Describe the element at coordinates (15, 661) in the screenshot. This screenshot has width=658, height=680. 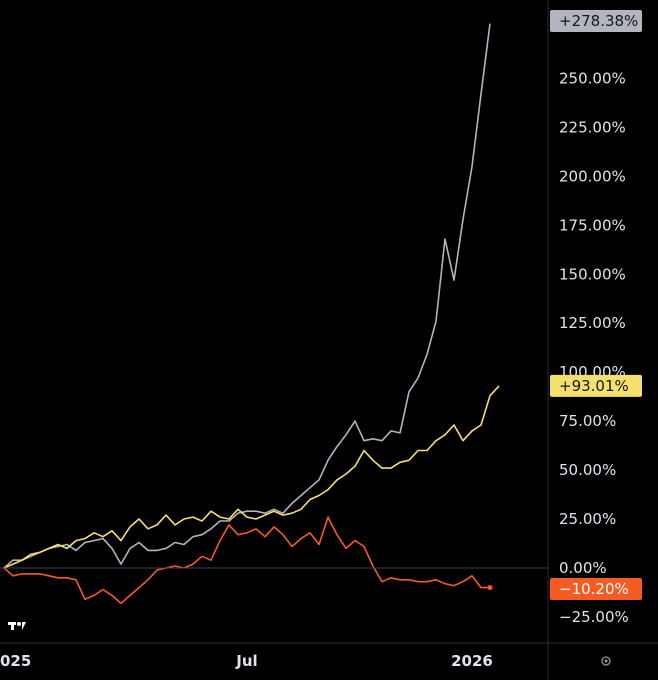
I see `x-tick-label: 025` at that location.